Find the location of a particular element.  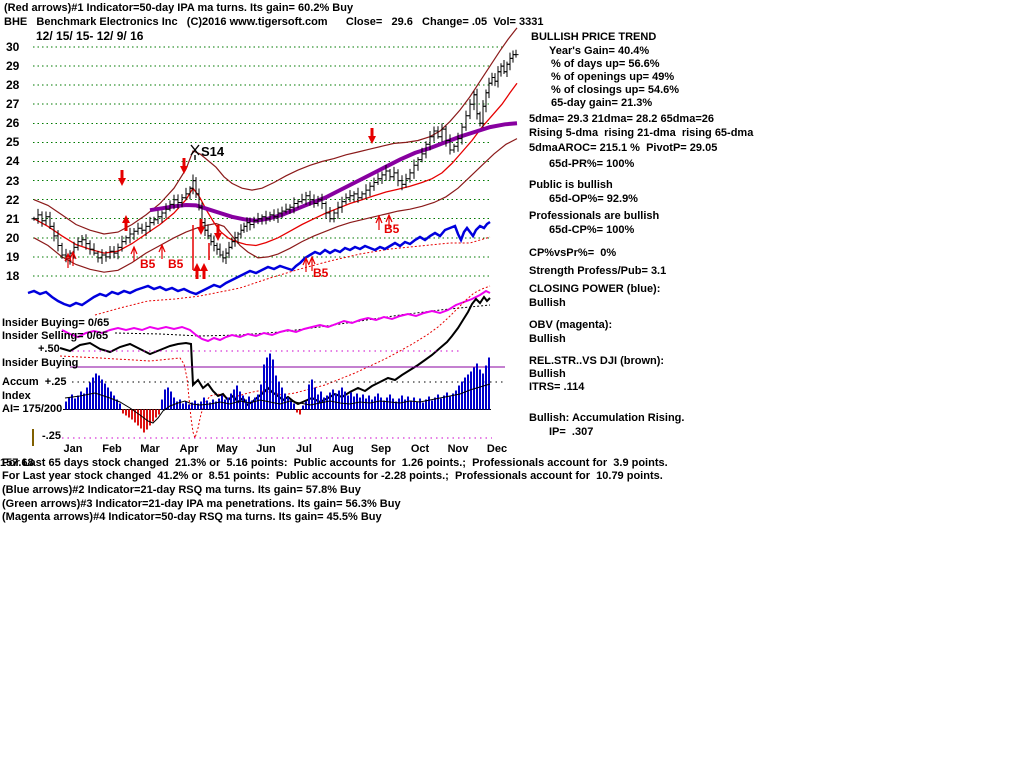

right-panel-line: 65d-CP%= 100% is located at coordinates (592, 230).